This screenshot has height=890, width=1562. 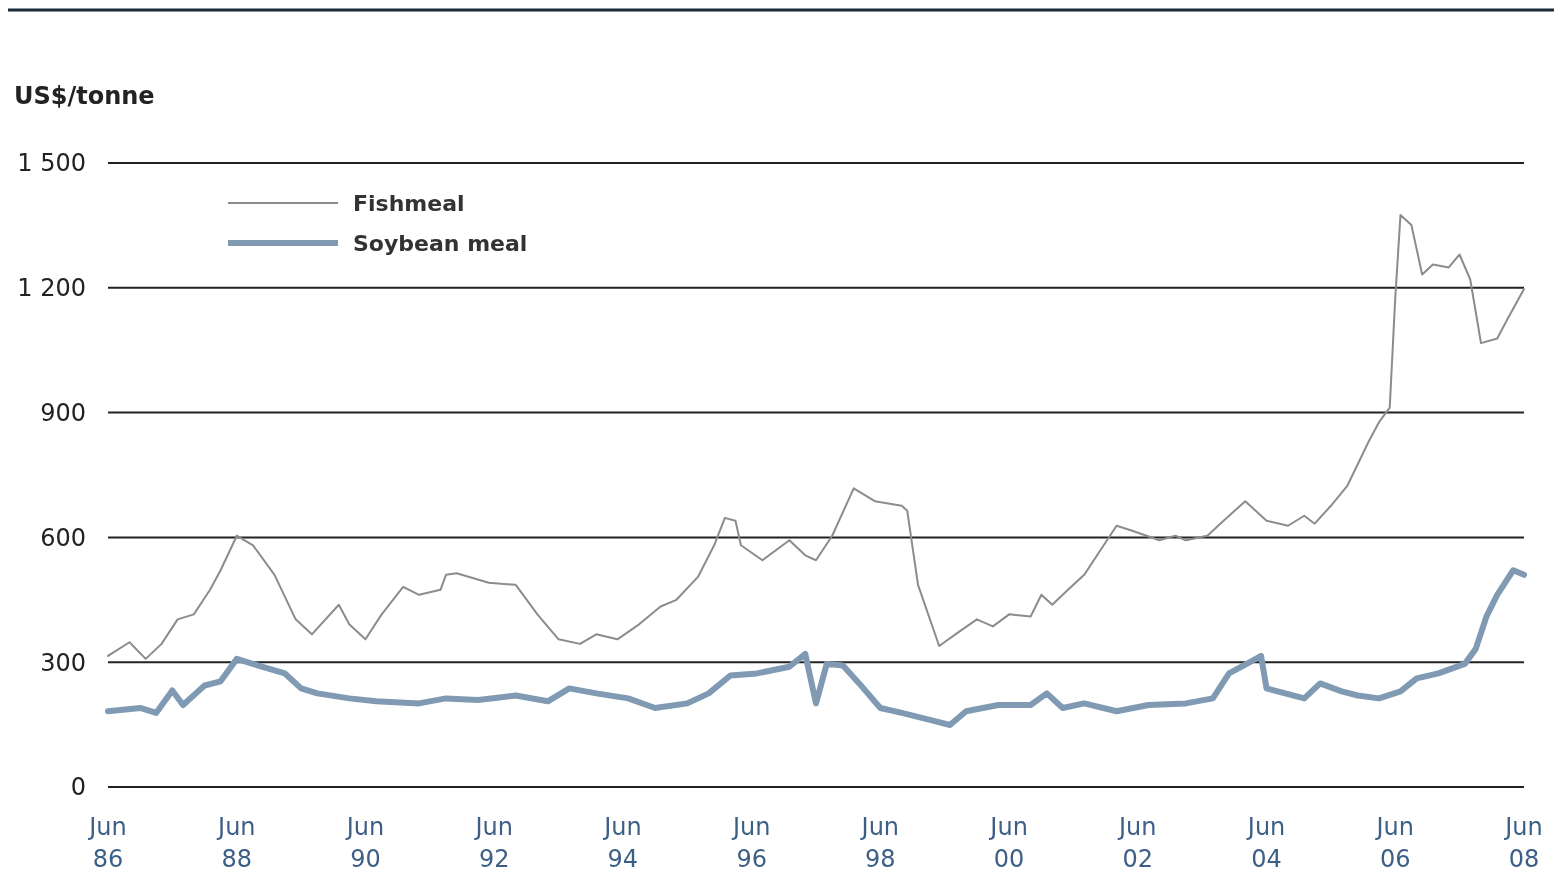 I want to click on x-tick-label: Jun 86, so click(x=107, y=843).